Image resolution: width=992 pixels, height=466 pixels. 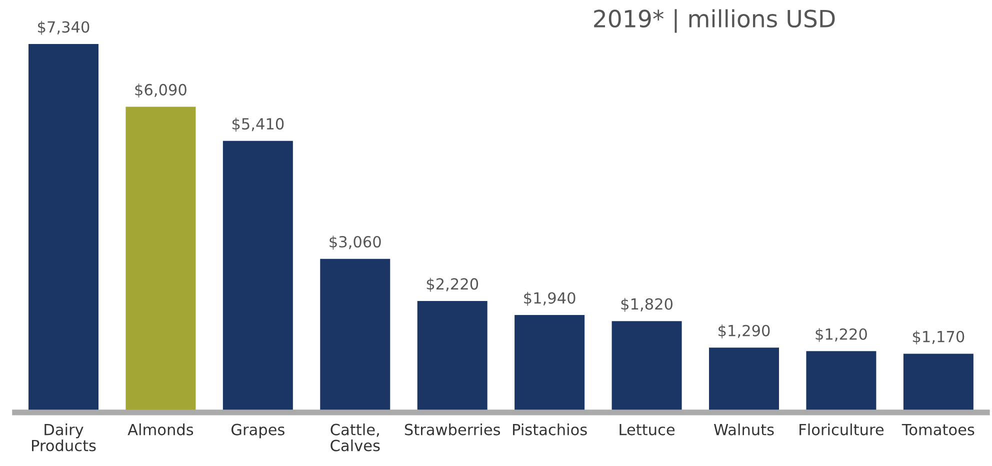 I want to click on chart-title: 2019* | millions USD, so click(x=714, y=21).